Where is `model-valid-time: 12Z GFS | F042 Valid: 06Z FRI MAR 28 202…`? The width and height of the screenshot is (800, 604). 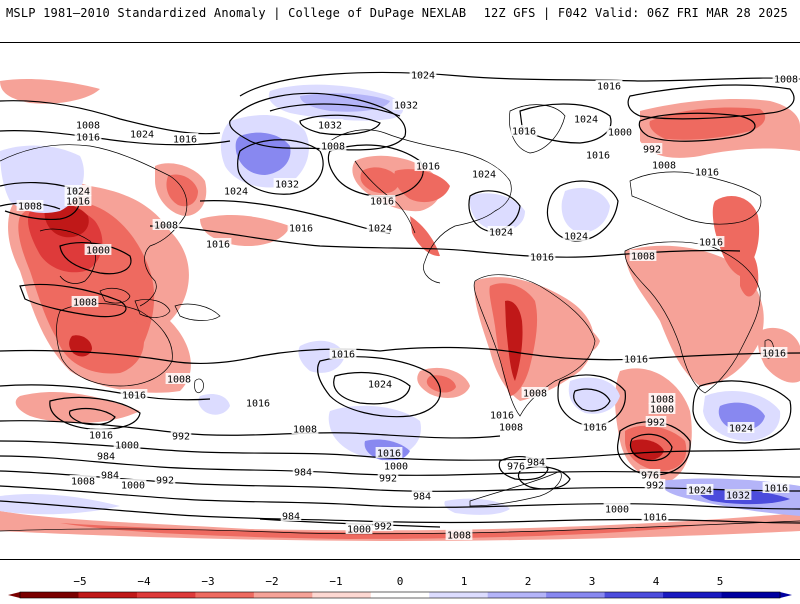
model-valid-time: 12Z GFS | F042 Valid: 06Z FRI MAR 28 202… is located at coordinates (635, 13).